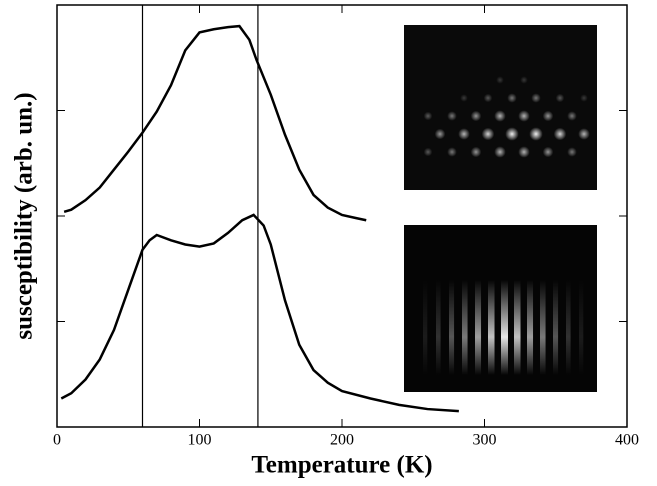 This screenshot has height=486, width=657. What do you see at coordinates (342, 440) in the screenshot?
I see `x-tick-label: 200` at bounding box center [342, 440].